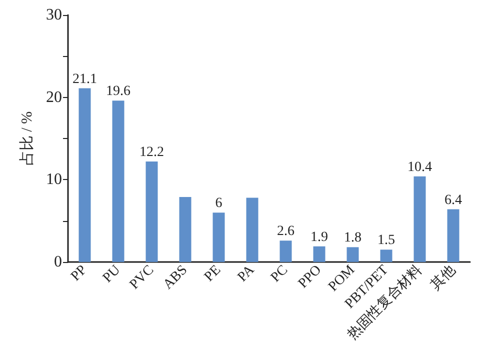 This screenshot has width=500, height=362. What do you see at coordinates (310, 277) in the screenshot?
I see `x-tick-label: PPO` at bounding box center [310, 277].